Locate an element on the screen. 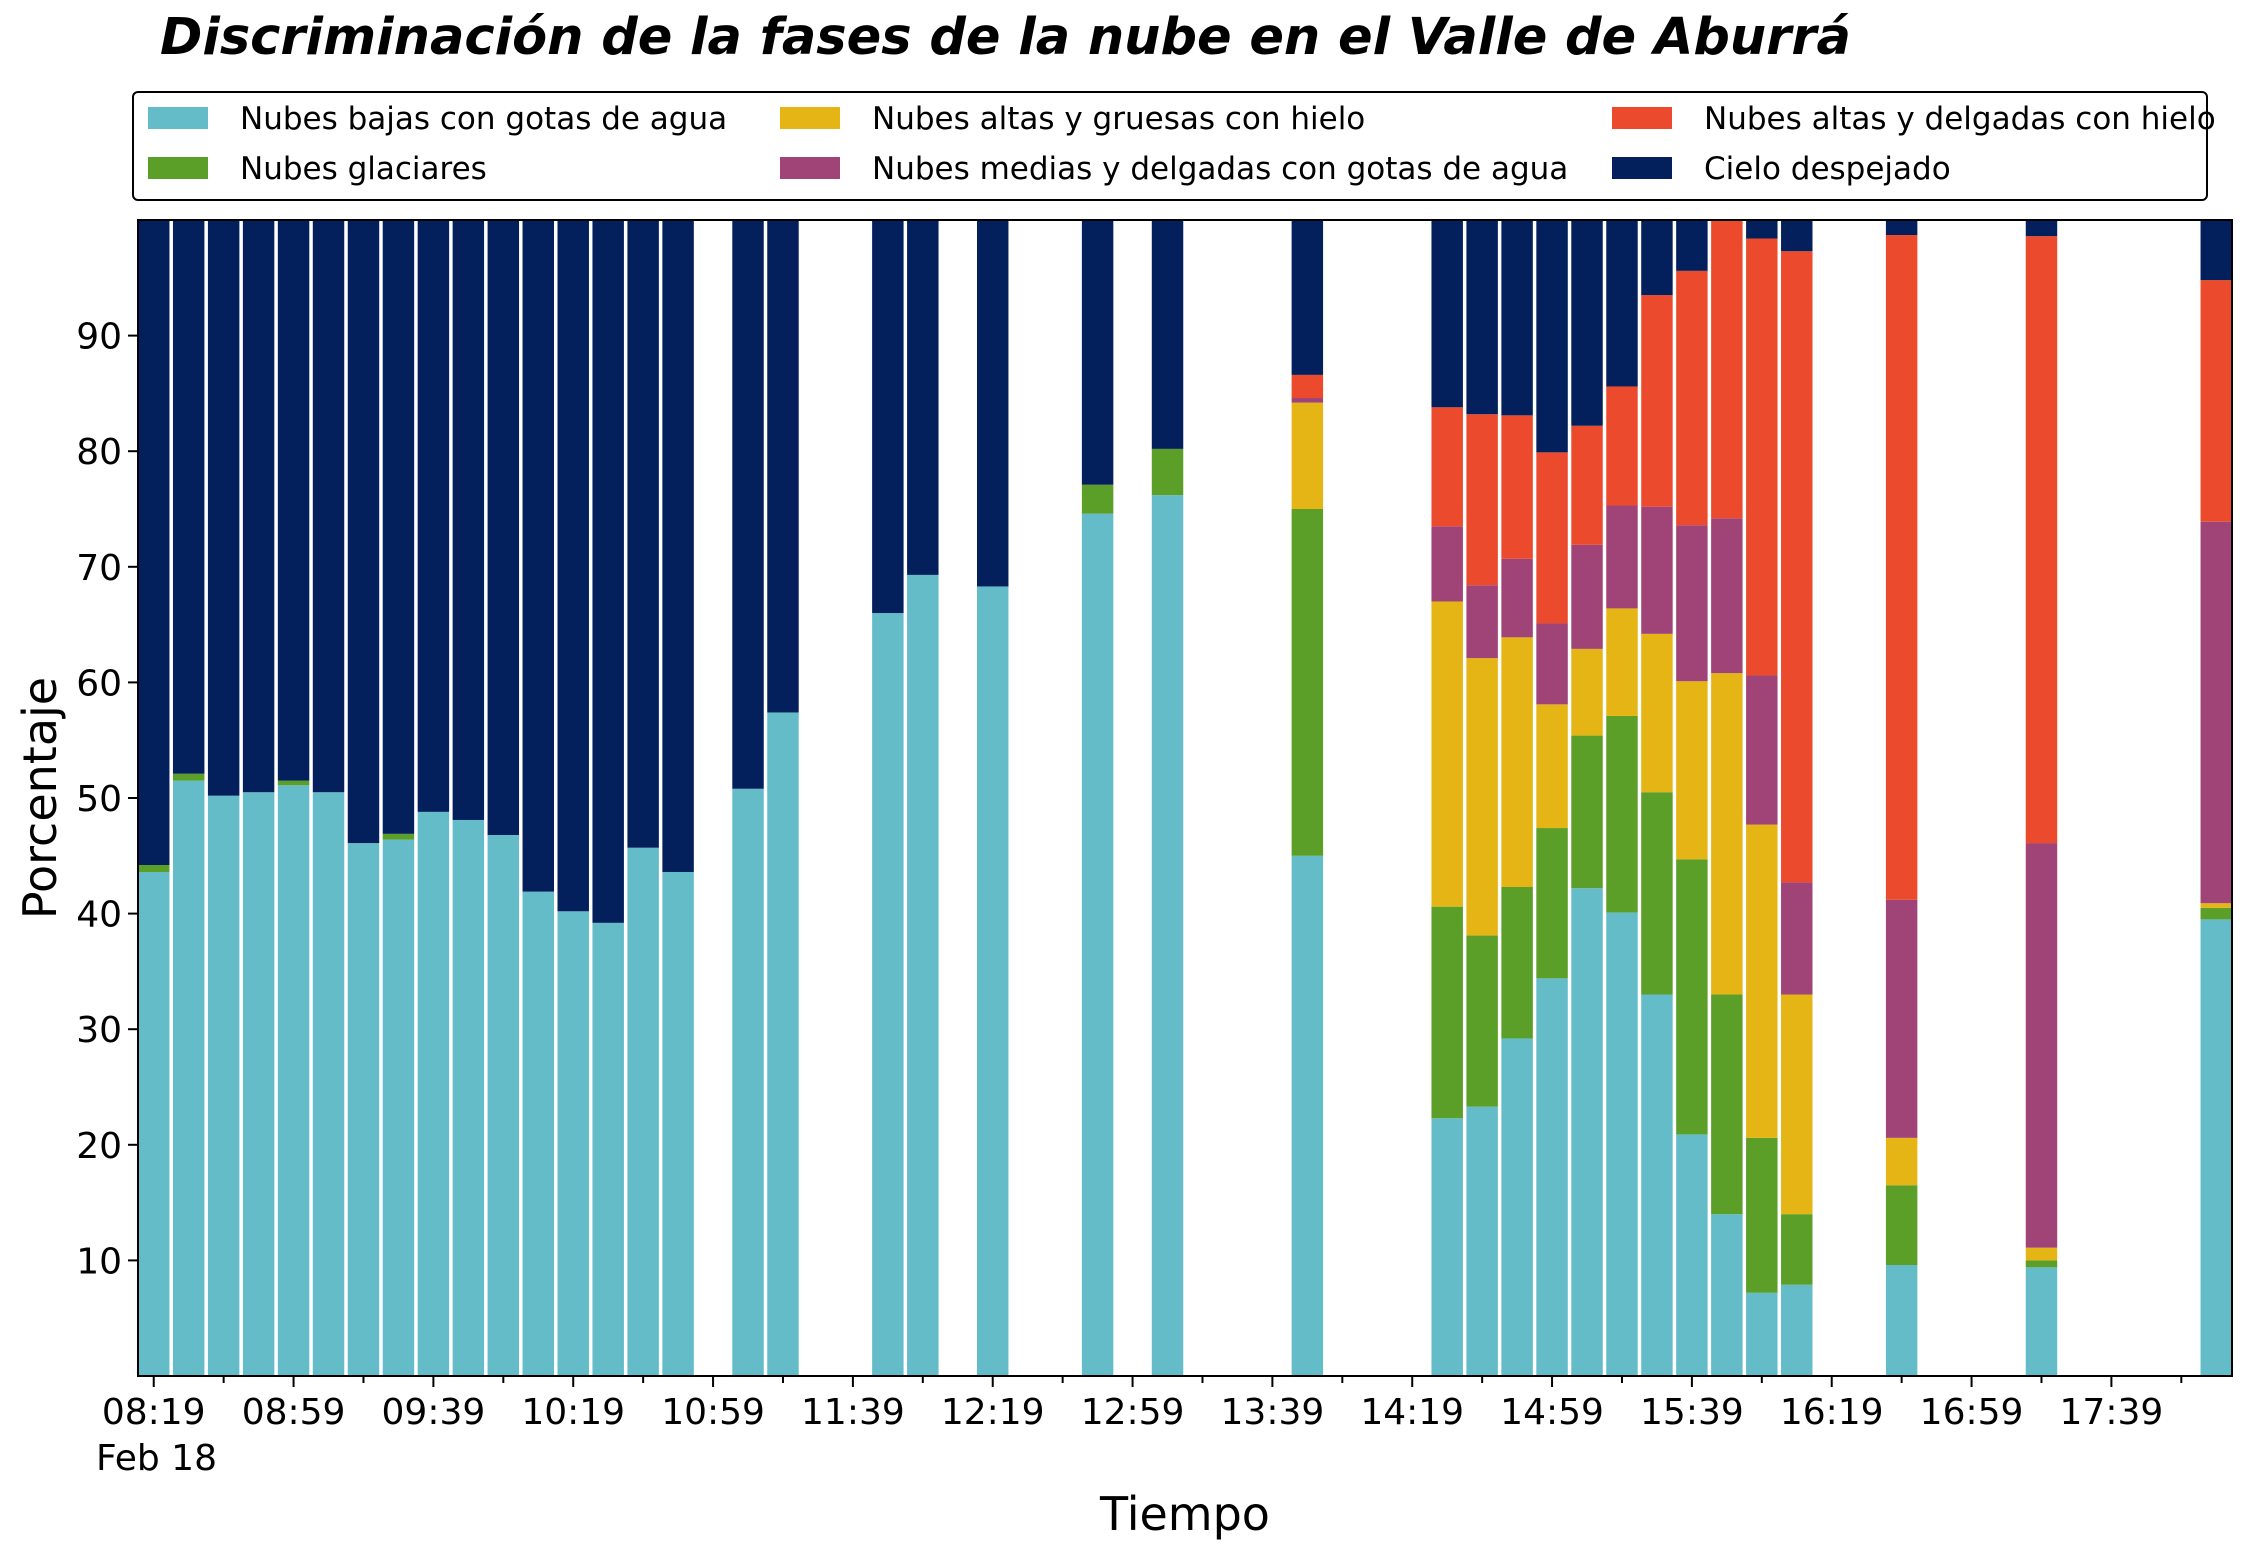 This screenshot has width=2244, height=1559. bar-segment-s2-i50 is located at coordinates (1901, 1161).